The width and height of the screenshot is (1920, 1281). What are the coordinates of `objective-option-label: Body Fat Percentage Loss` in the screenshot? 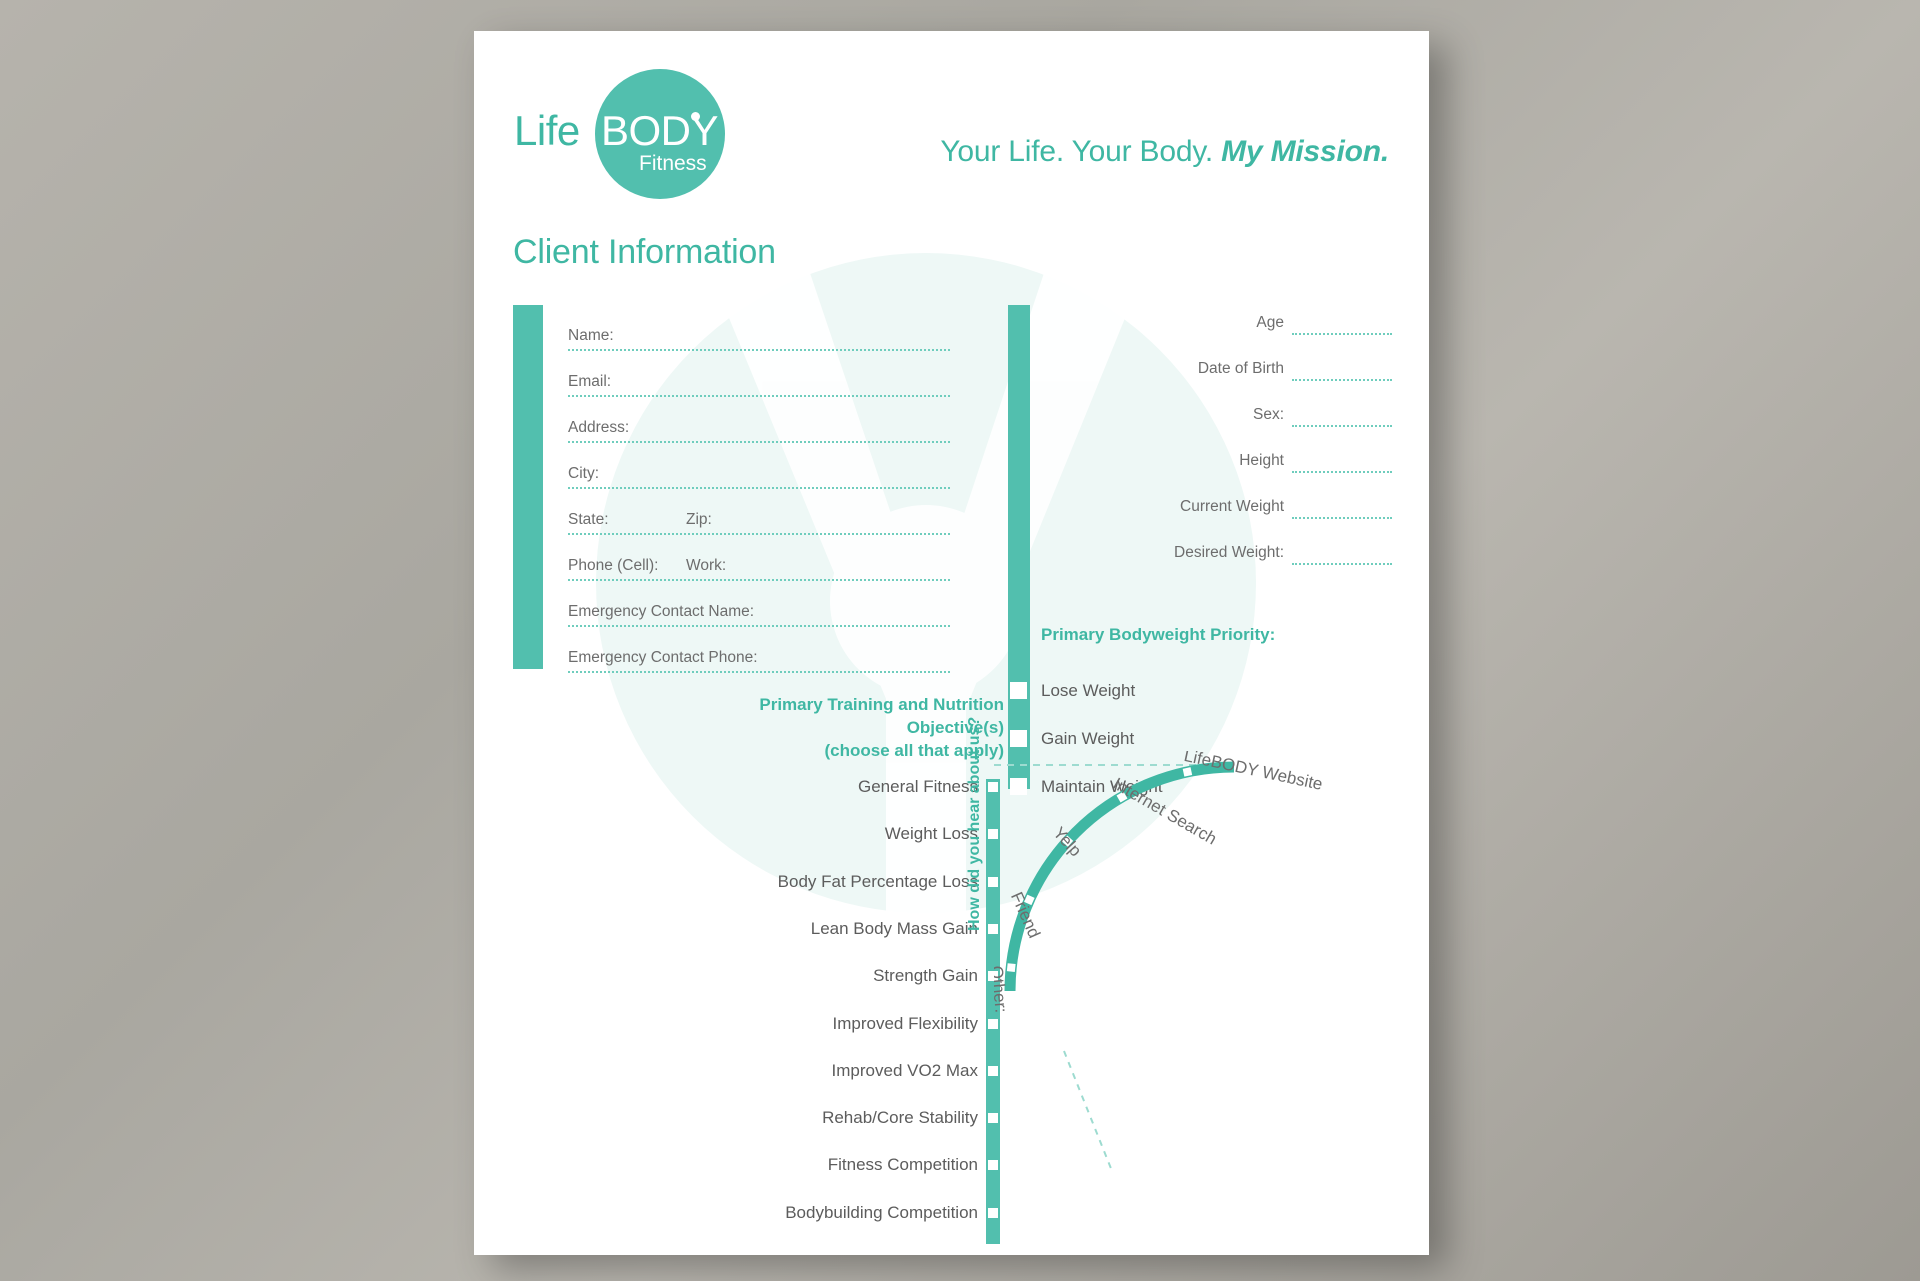 It's located at (877, 881).